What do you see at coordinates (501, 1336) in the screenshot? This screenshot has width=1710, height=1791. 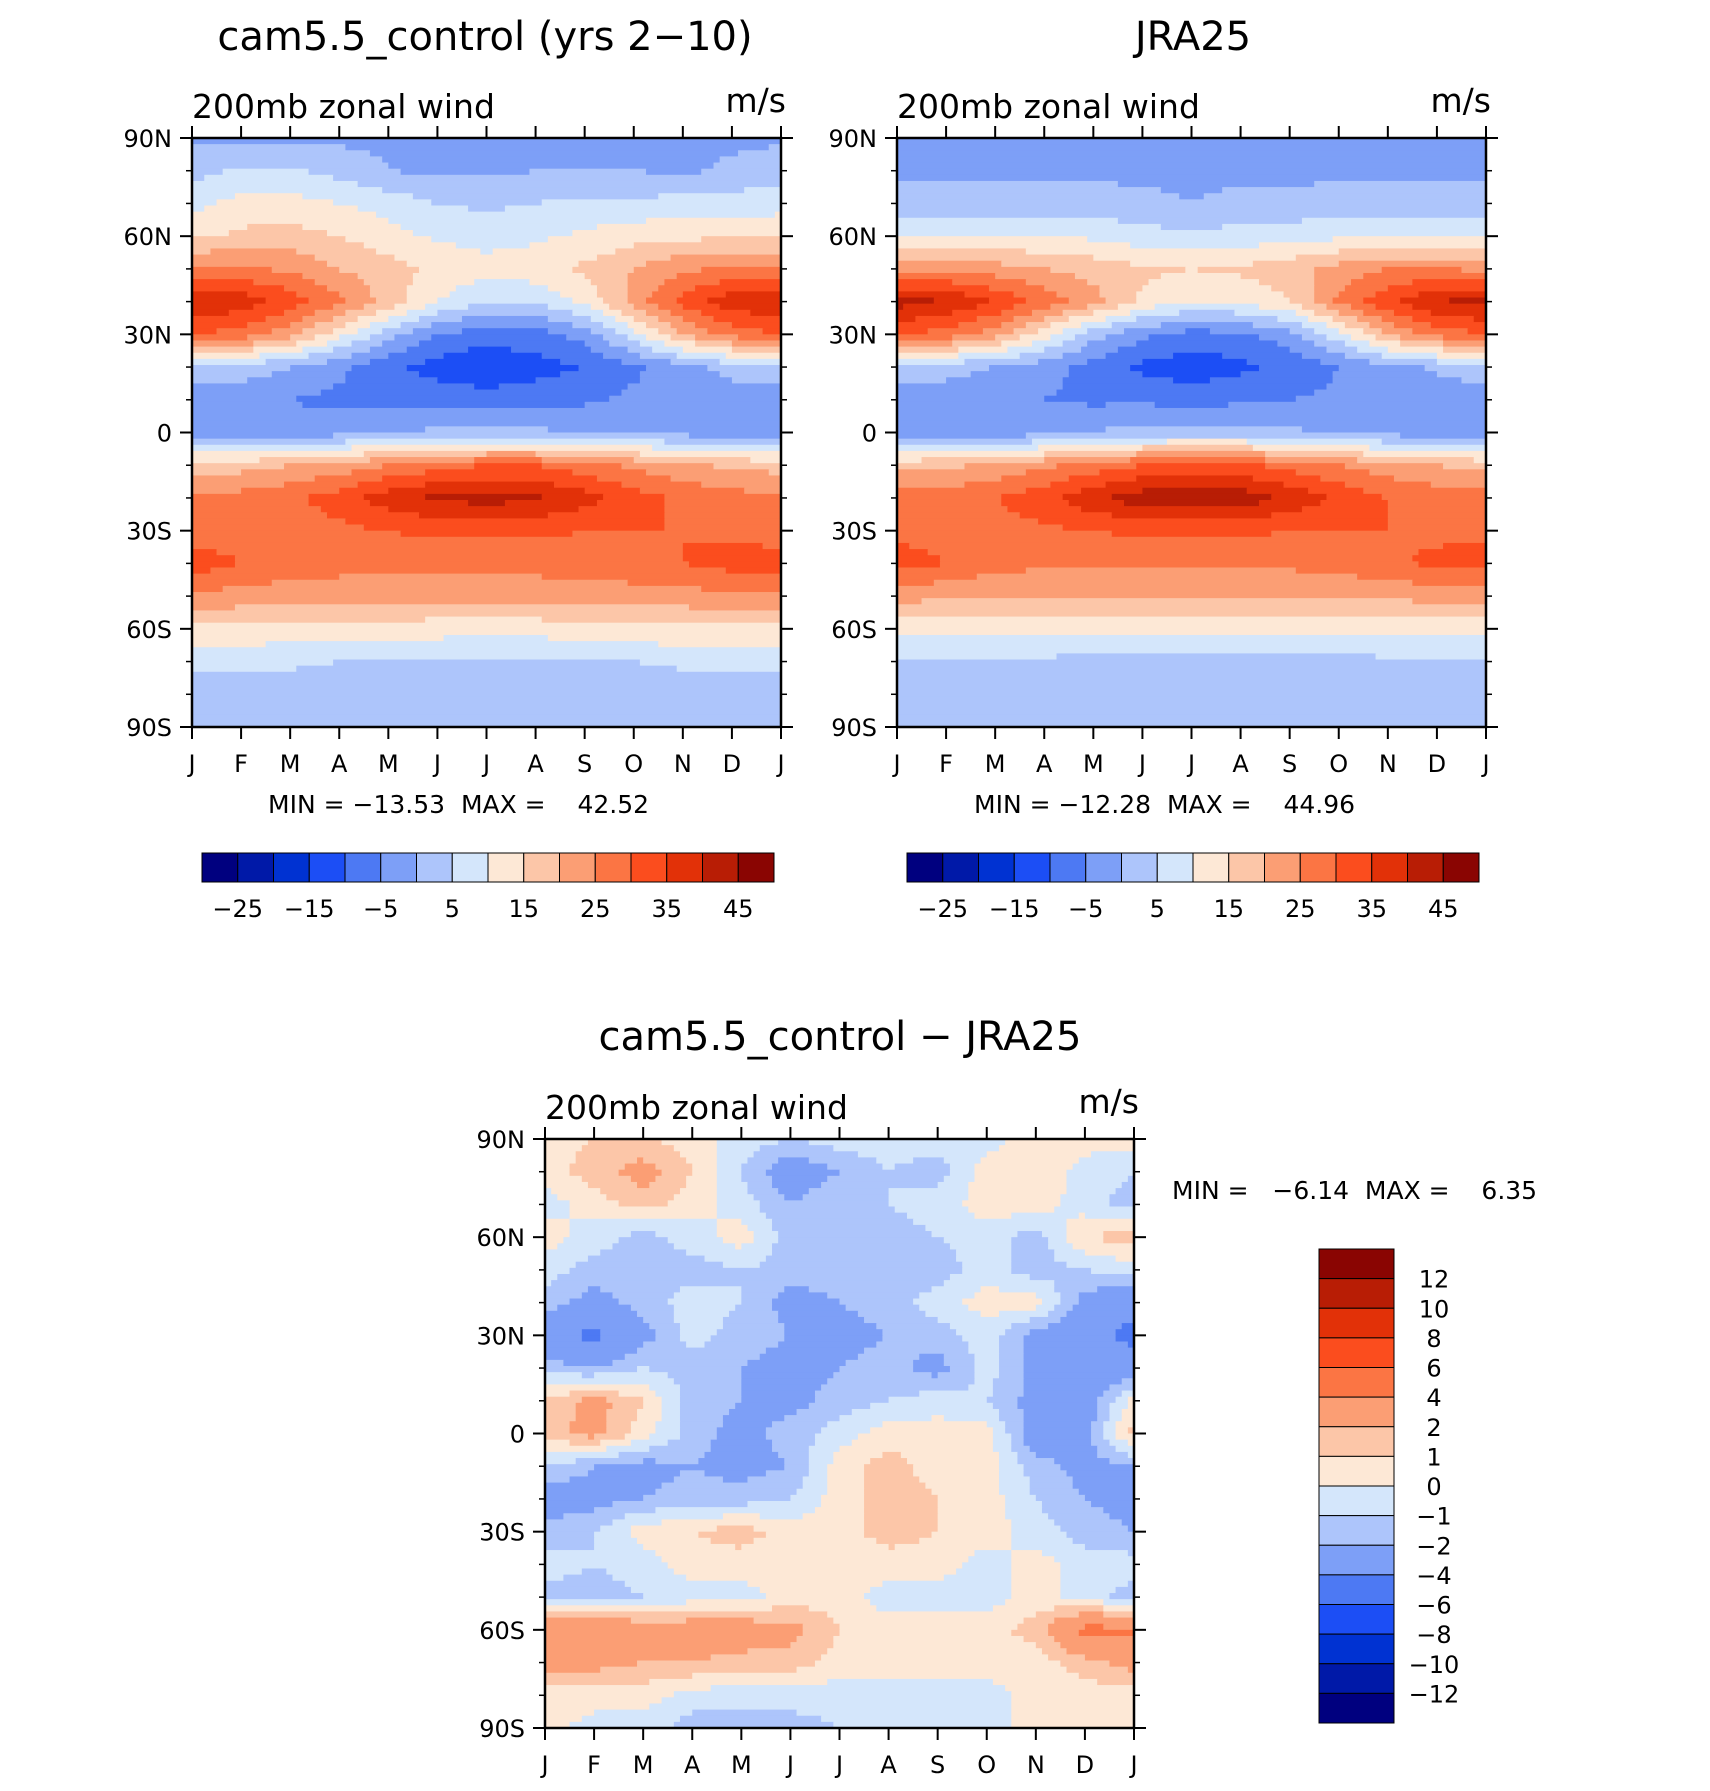 I see `diff-y-tick-label: 30N` at bounding box center [501, 1336].